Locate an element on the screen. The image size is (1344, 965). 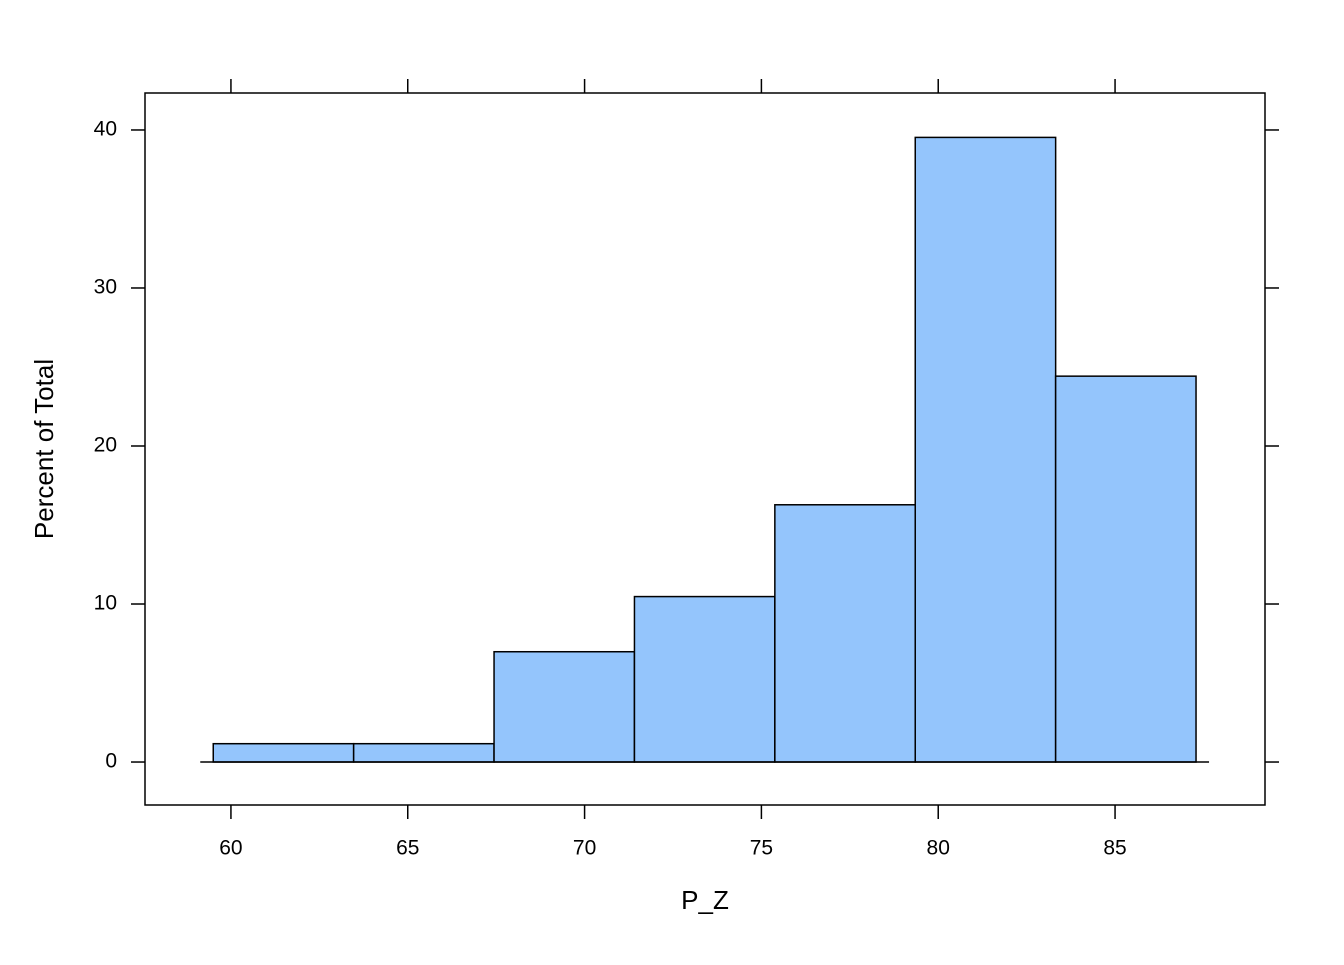
y-tick-label: 10 is located at coordinates (105, 603).